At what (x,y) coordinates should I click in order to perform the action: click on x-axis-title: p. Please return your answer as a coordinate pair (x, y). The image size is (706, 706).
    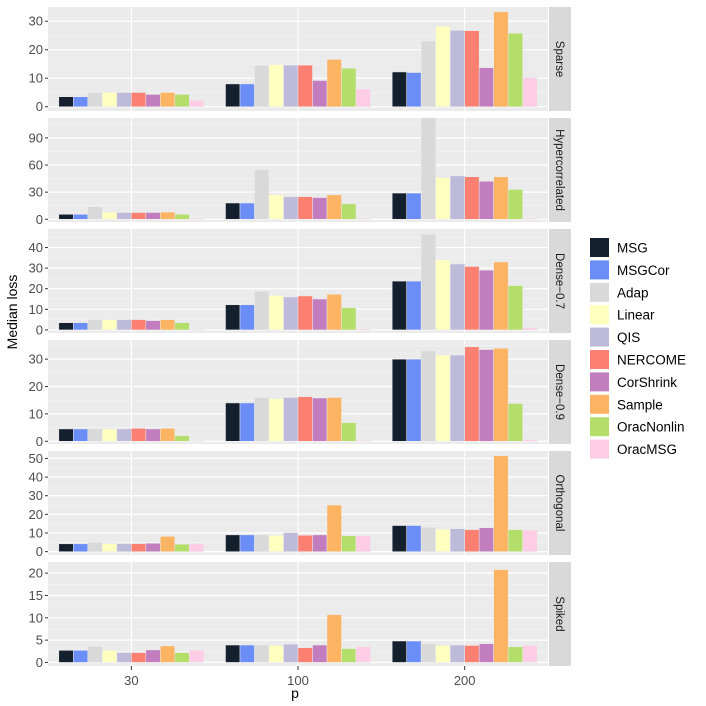
    Looking at the image, I should click on (295, 693).